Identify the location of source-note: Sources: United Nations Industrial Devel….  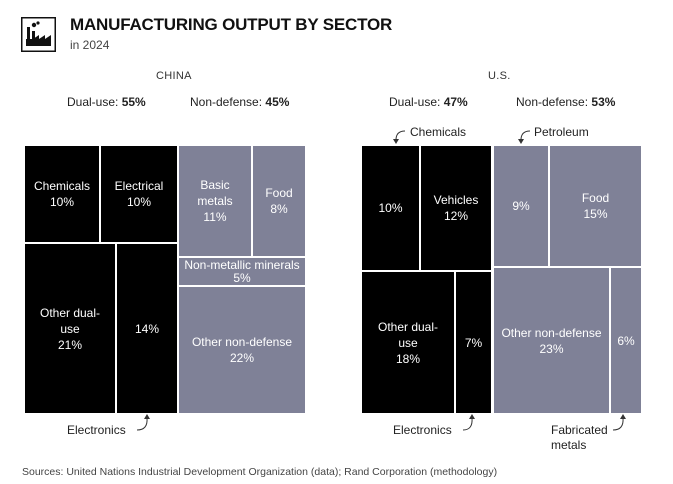
(260, 472).